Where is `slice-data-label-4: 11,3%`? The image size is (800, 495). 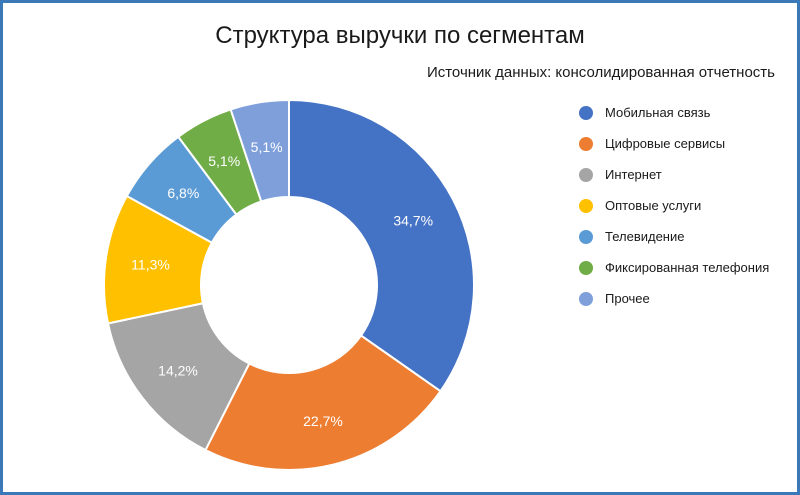 slice-data-label-4: 11,3% is located at coordinates (150, 265).